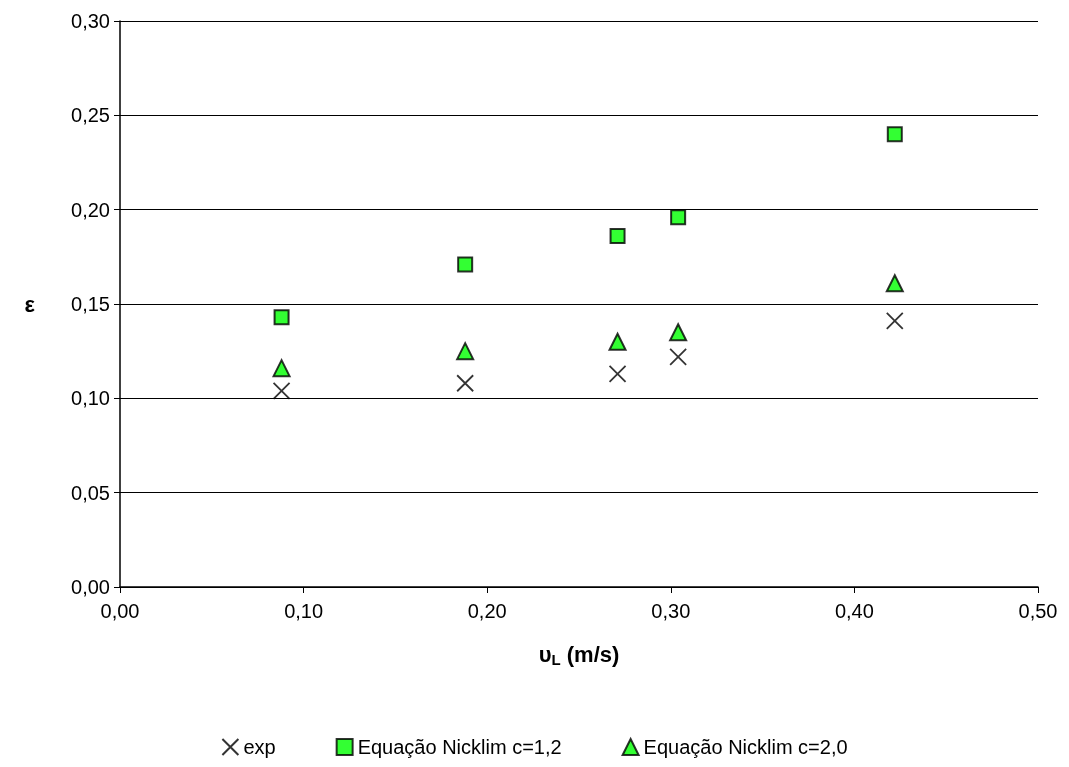 The image size is (1069, 767). Describe the element at coordinates (745, 747) in the screenshot. I see `legend-label: Equação Nicklim c=2,0` at that location.